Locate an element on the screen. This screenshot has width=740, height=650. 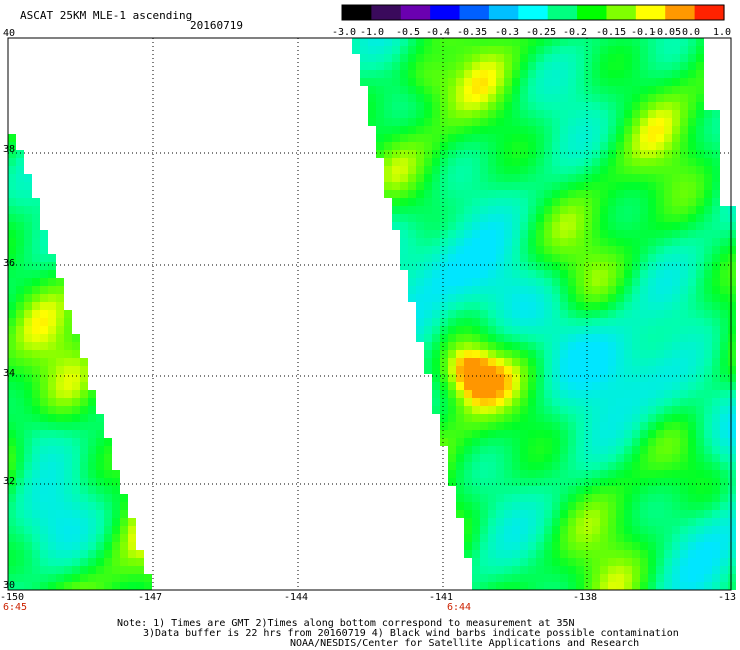
colorbar-label: -0.4 is located at coordinates (438, 32).